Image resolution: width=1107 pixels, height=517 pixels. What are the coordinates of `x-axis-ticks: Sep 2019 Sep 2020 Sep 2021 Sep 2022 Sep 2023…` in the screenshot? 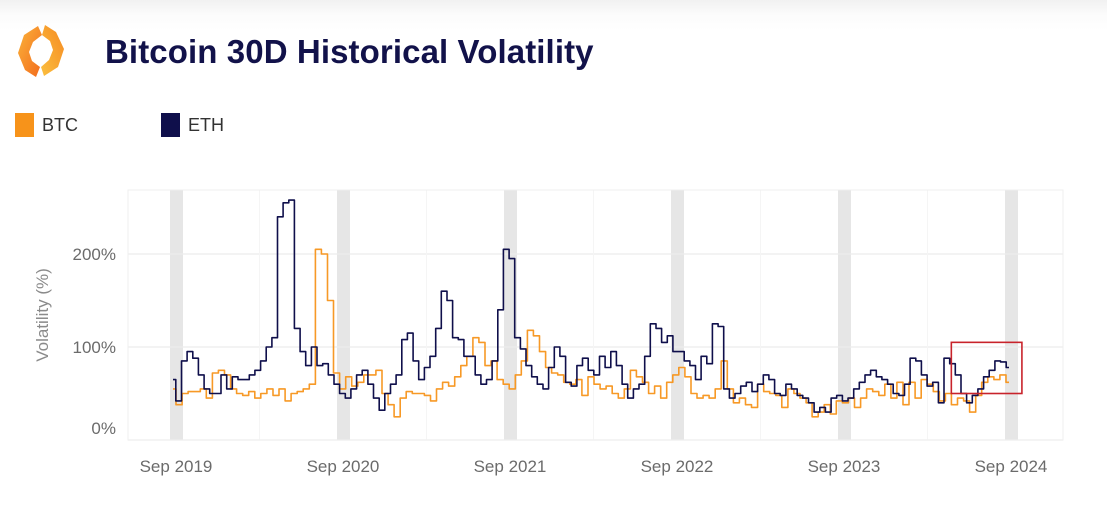 It's located at (594, 466).